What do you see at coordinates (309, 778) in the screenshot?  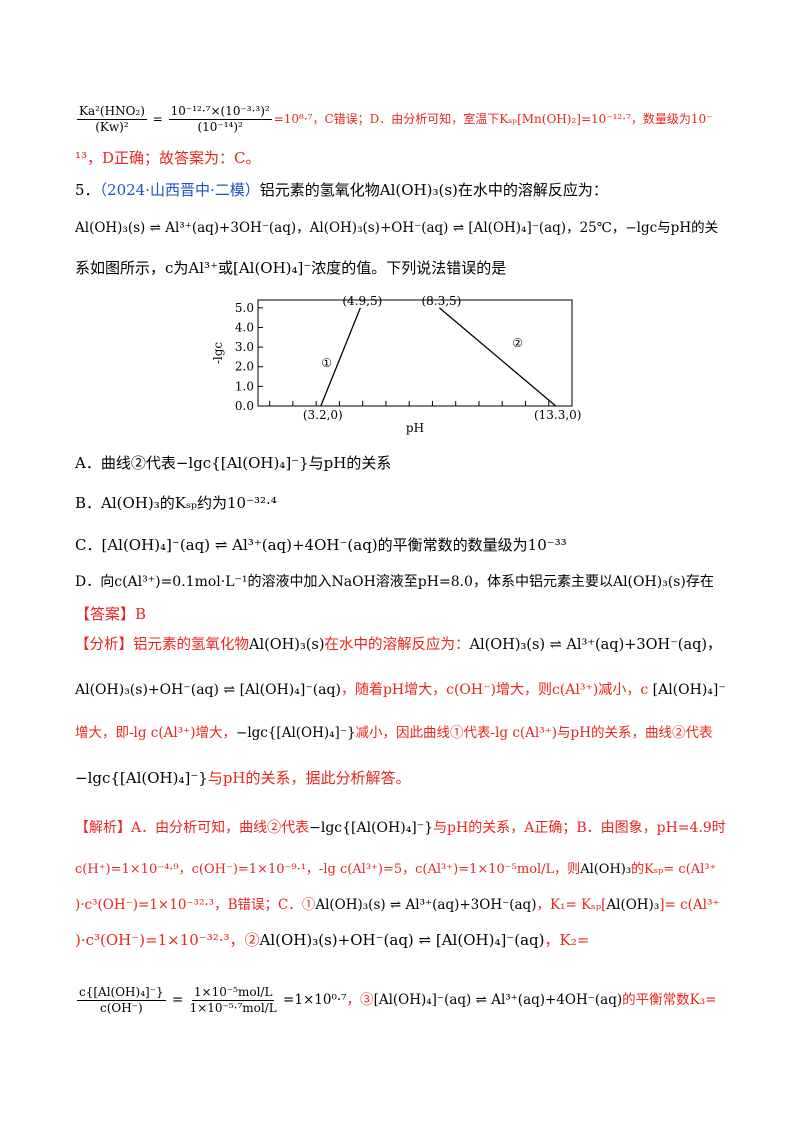 I see `text-segment: 与pH的关系，据此分析解答。` at bounding box center [309, 778].